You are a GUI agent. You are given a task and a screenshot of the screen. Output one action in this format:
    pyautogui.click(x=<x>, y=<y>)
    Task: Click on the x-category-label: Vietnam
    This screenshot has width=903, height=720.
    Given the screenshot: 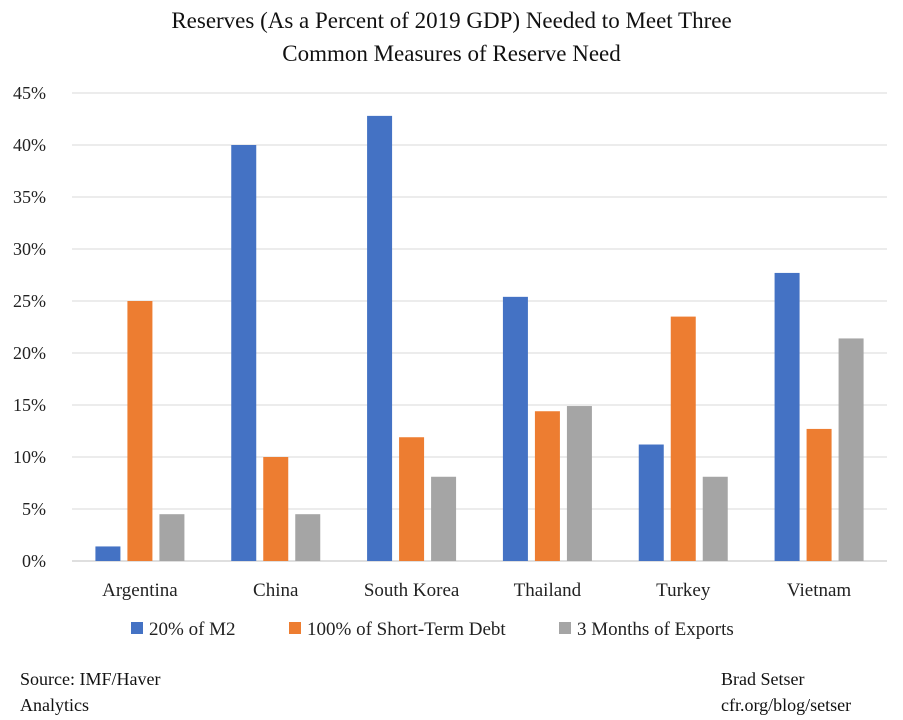 What is the action you would take?
    pyautogui.click(x=819, y=590)
    